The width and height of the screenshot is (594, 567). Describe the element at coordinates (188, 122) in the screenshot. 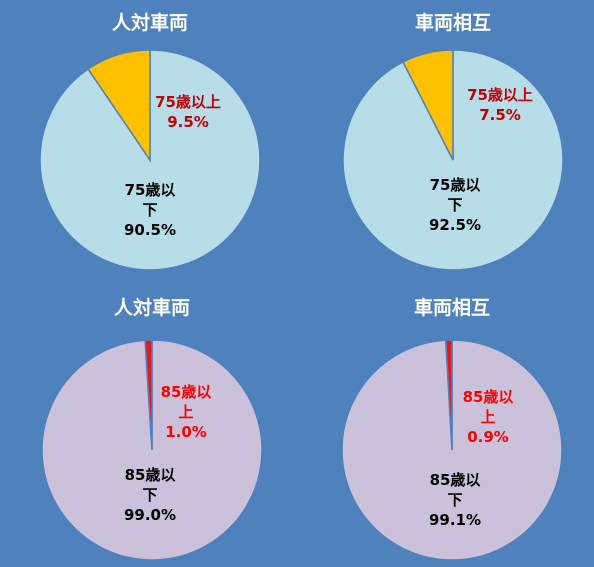

I see `slice-value: 9.5%` at that location.